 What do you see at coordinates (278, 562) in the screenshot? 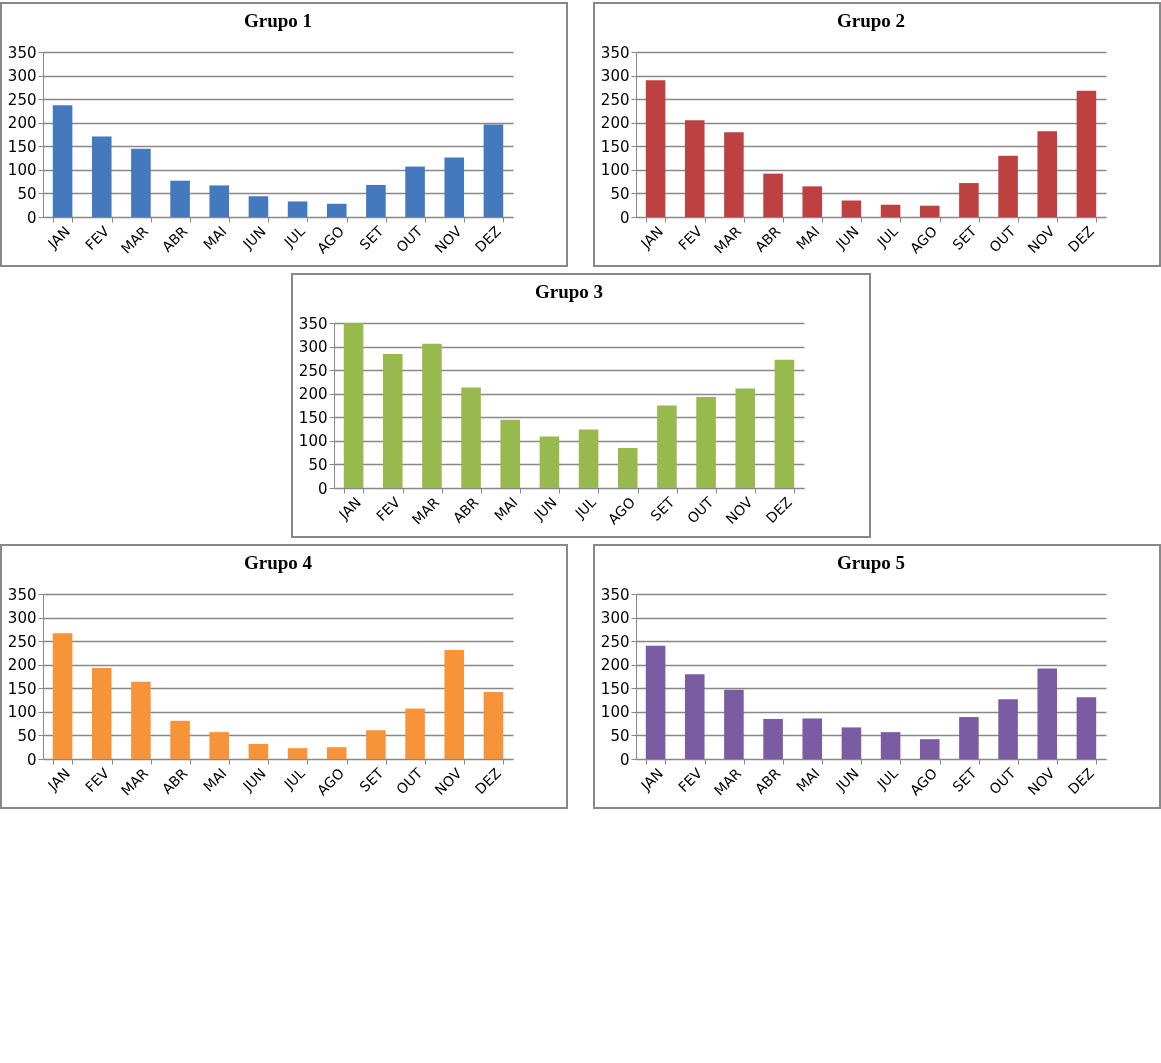
I see `chart-title: Grupo 4` at bounding box center [278, 562].